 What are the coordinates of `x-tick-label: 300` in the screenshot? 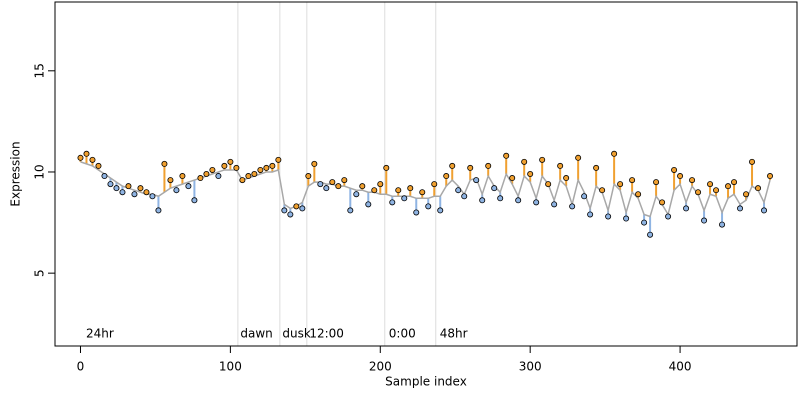 It's located at (530, 367).